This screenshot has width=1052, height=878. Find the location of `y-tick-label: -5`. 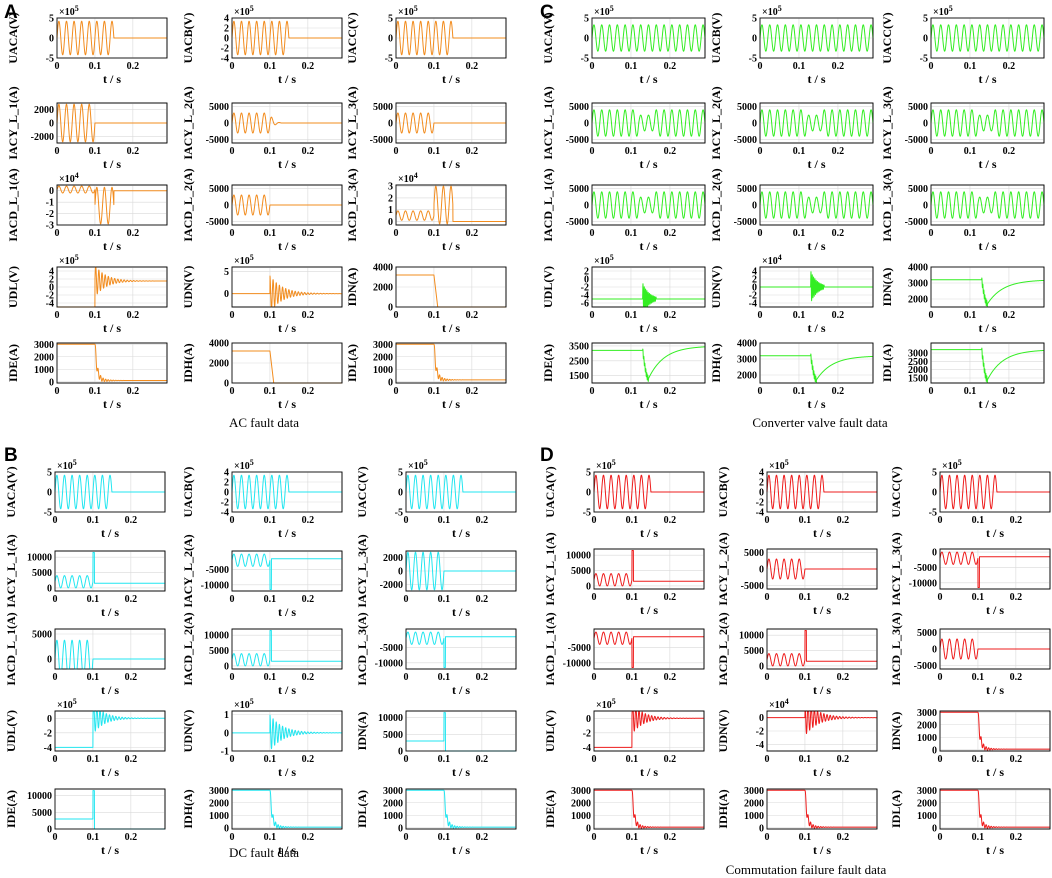

y-tick-label: -5 is located at coordinates (50, 59).